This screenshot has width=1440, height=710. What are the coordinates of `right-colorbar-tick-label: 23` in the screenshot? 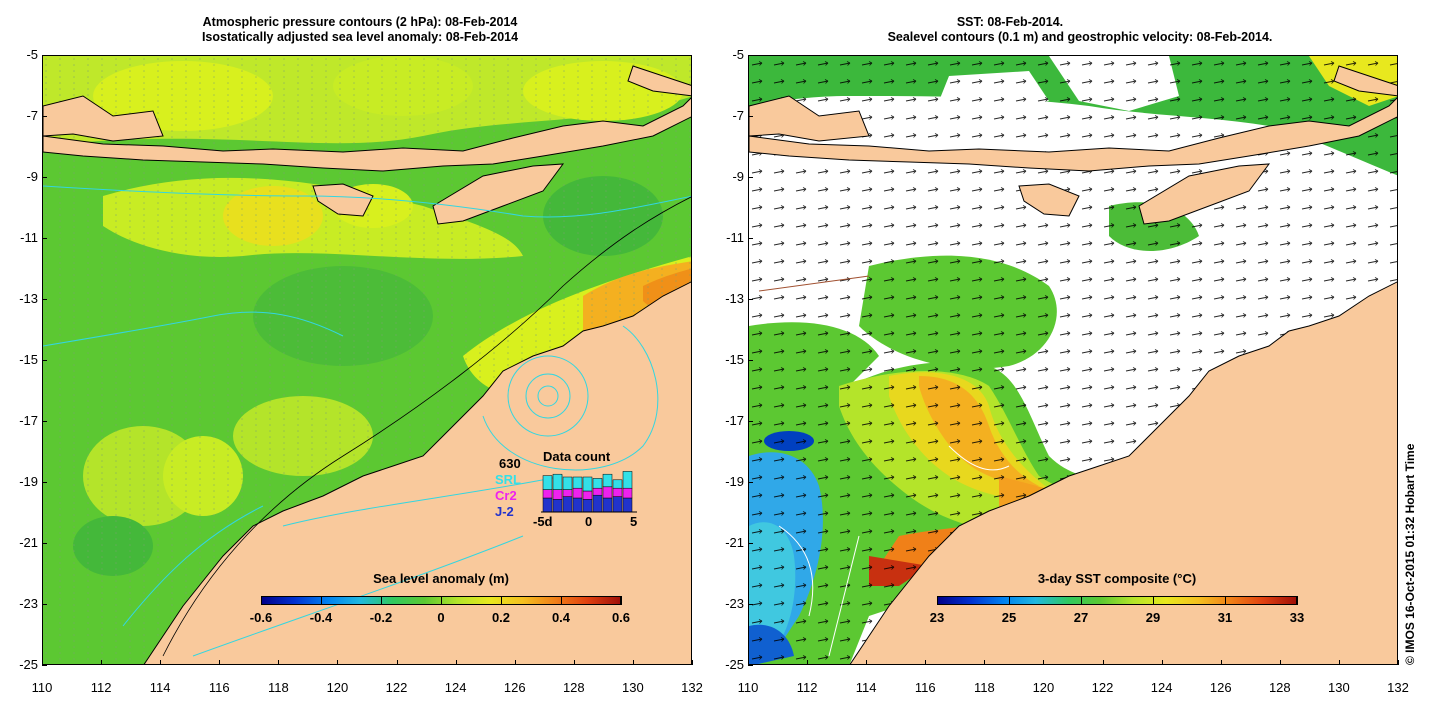 It's located at (937, 617).